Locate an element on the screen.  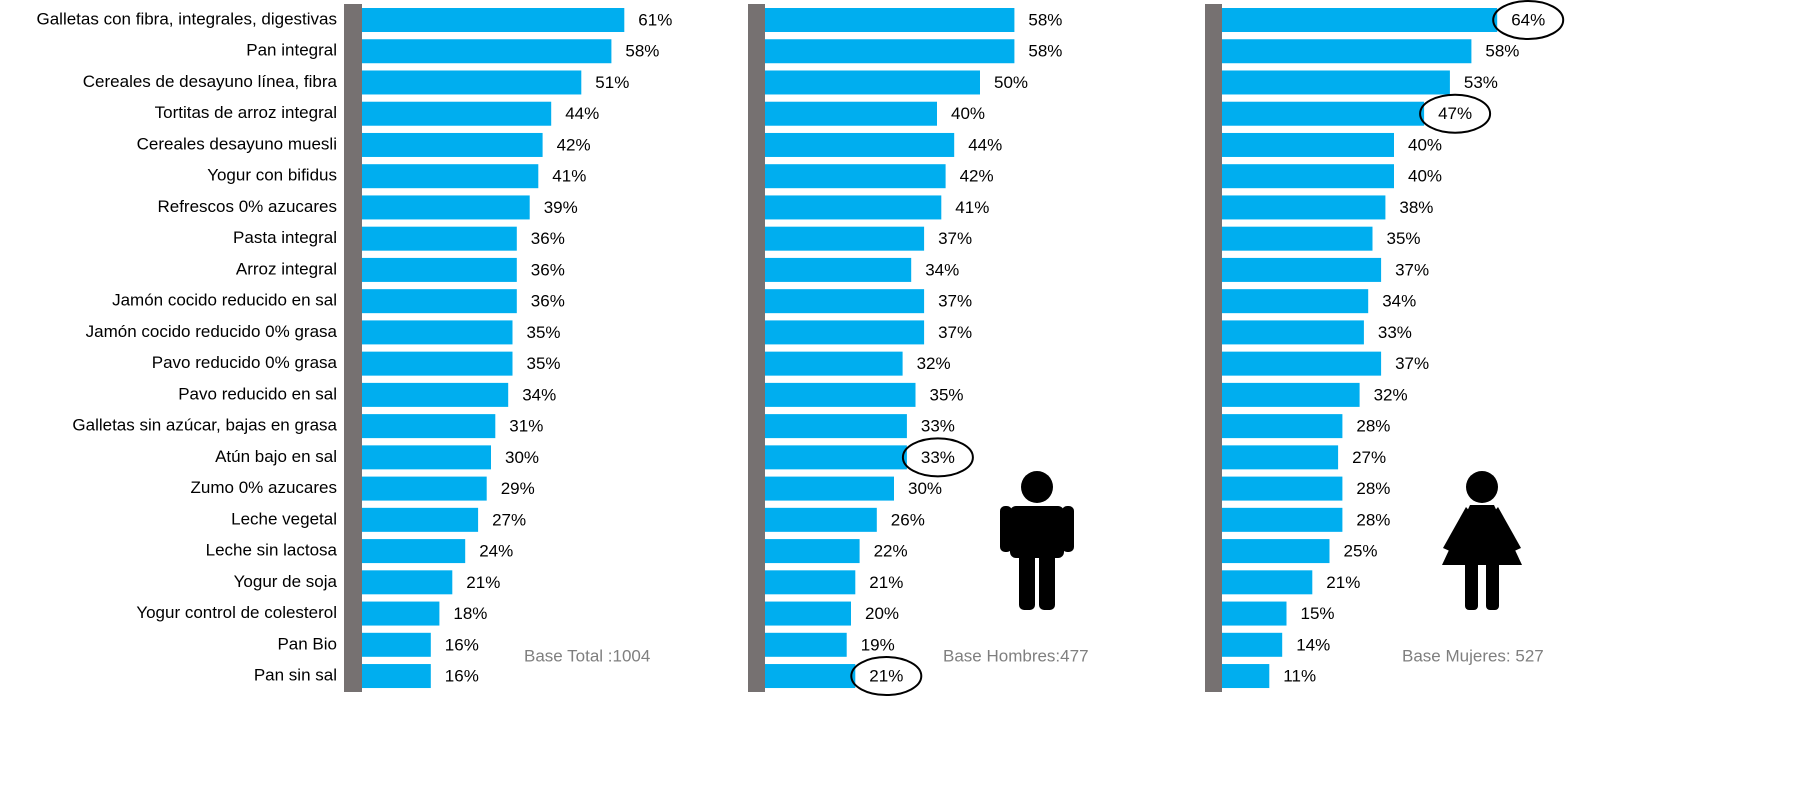
value-label: 11% is located at coordinates (1299, 676).